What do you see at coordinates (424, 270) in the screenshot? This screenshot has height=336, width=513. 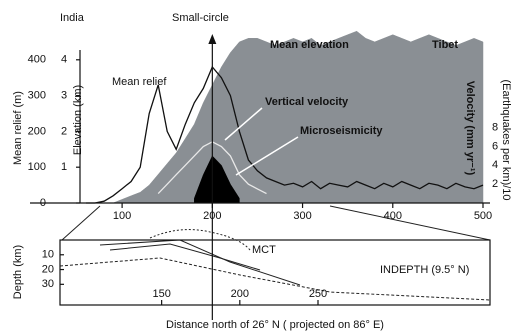 I see `annotation: INDEPTH (9.5° N)` at bounding box center [424, 270].